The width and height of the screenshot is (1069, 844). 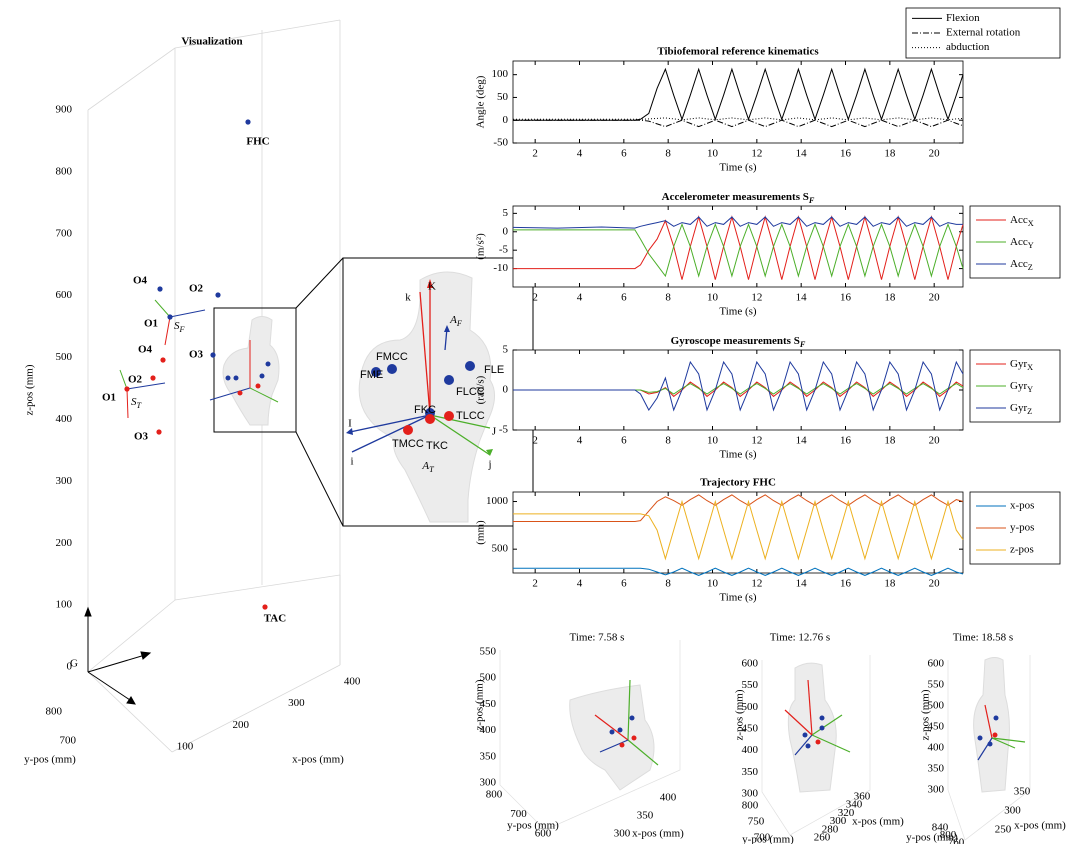 I want to click on y-tick-label: -5, so click(x=504, y=430).